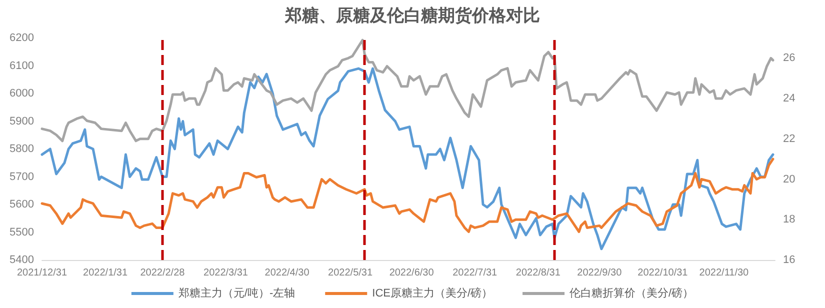  What do you see at coordinates (789, 58) in the screenshot?
I see `y2-tick-label: 26` at bounding box center [789, 58].